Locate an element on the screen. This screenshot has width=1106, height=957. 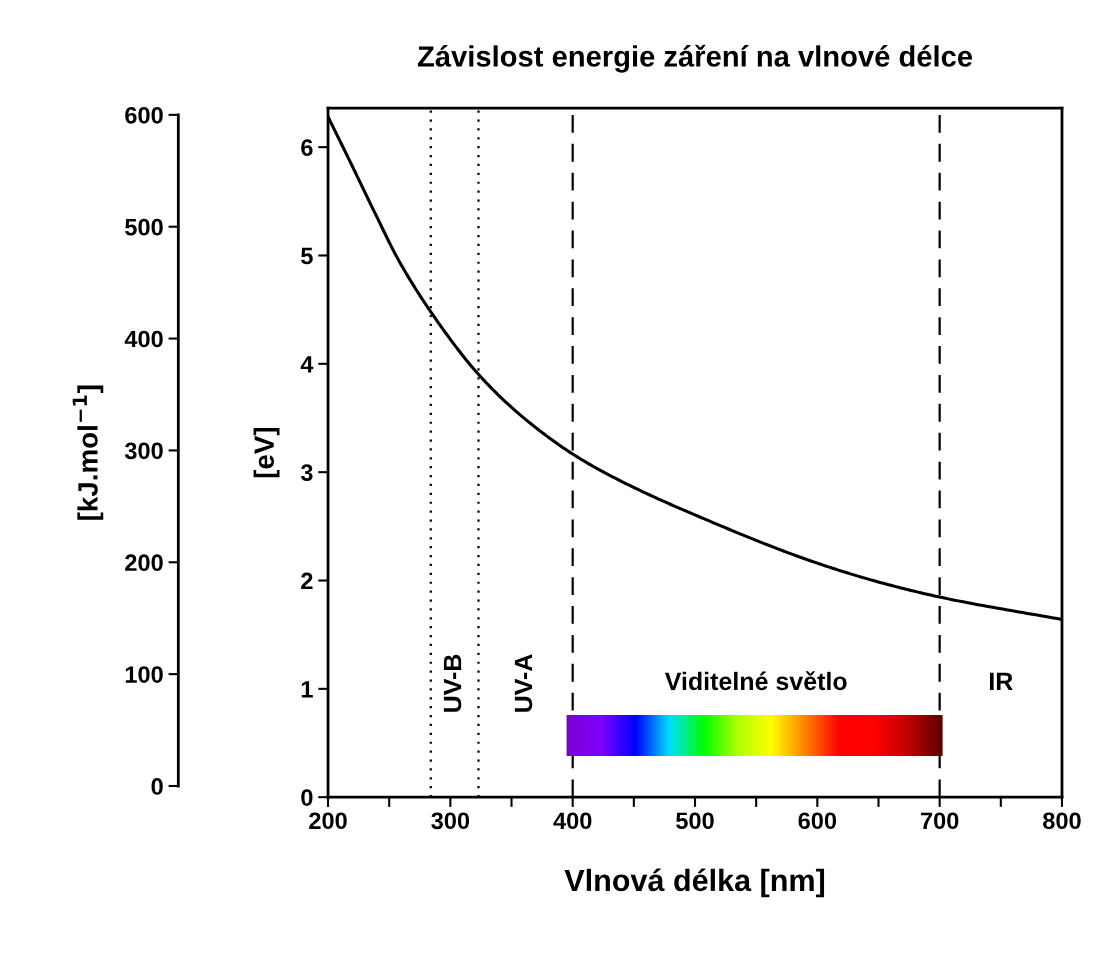
x-tick-label: 600 is located at coordinates (817, 821).